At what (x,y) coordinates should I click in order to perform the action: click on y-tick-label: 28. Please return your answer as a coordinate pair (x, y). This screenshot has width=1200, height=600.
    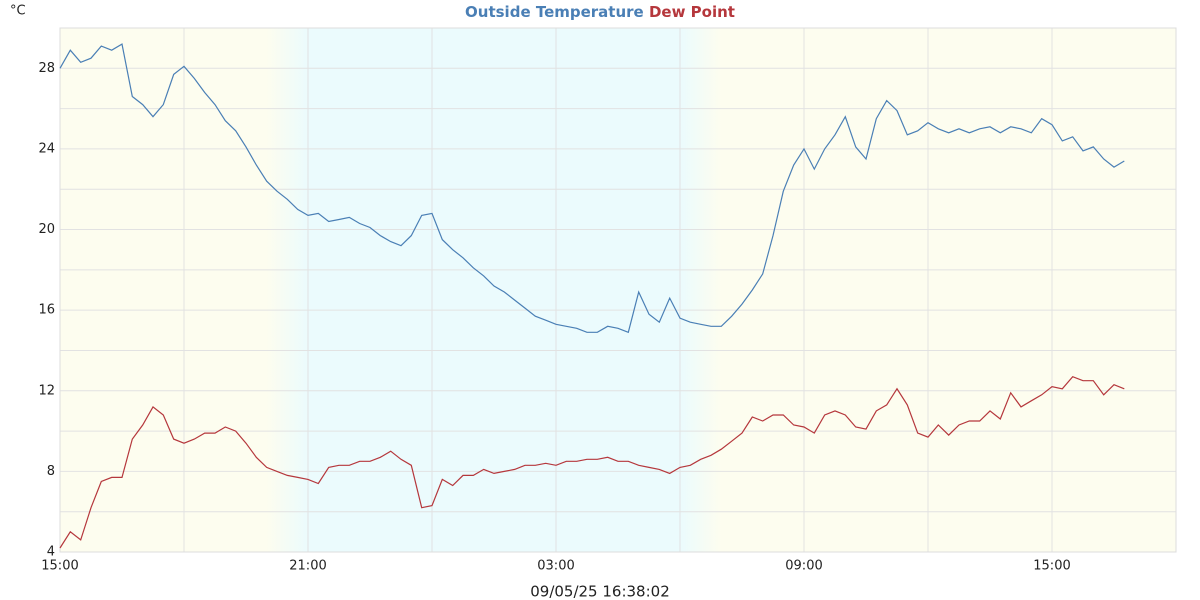
    Looking at the image, I should click on (46, 68).